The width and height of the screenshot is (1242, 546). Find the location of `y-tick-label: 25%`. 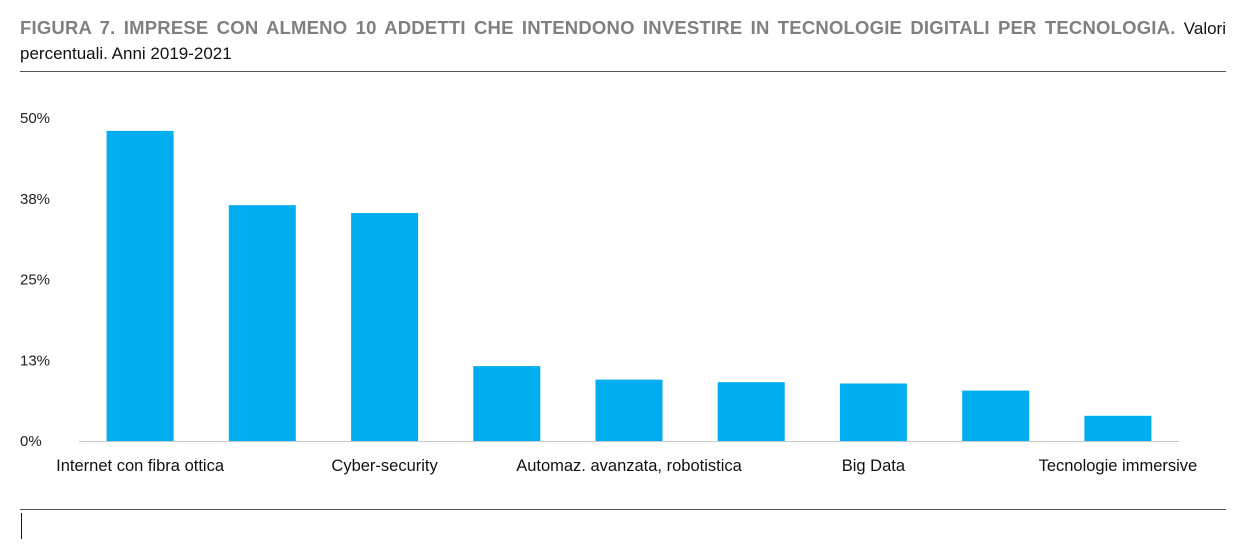

y-tick-label: 25% is located at coordinates (35, 280).